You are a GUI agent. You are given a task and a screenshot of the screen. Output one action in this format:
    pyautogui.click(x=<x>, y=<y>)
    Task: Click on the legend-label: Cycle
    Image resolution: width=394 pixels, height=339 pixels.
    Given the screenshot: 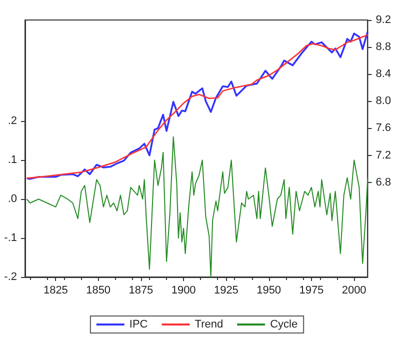 What is the action you would take?
    pyautogui.click(x=284, y=324)
    